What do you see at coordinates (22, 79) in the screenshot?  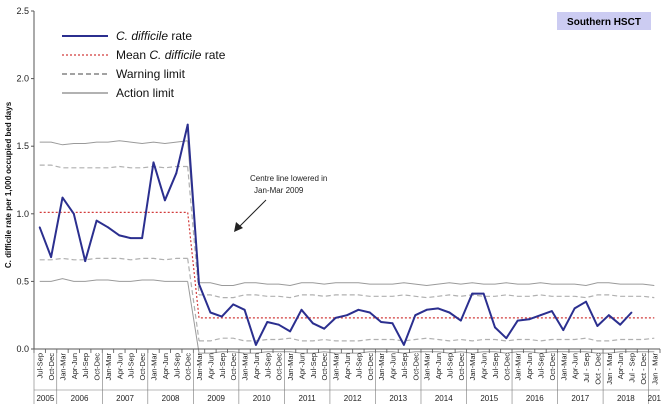 I see `y-tick-label: 2.0` at bounding box center [22, 79].